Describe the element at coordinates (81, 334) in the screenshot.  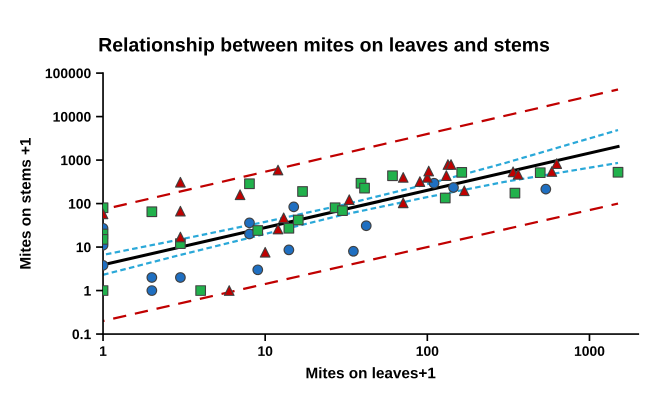
I see `y-tick-label: 0.1` at that location.